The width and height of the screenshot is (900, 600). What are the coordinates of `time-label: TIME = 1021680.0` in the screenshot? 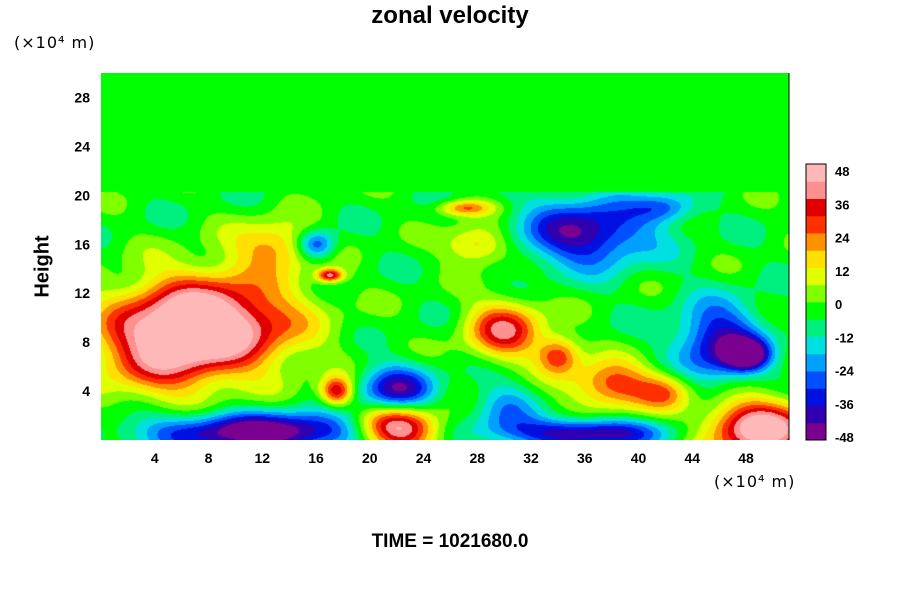 It's located at (450, 541).